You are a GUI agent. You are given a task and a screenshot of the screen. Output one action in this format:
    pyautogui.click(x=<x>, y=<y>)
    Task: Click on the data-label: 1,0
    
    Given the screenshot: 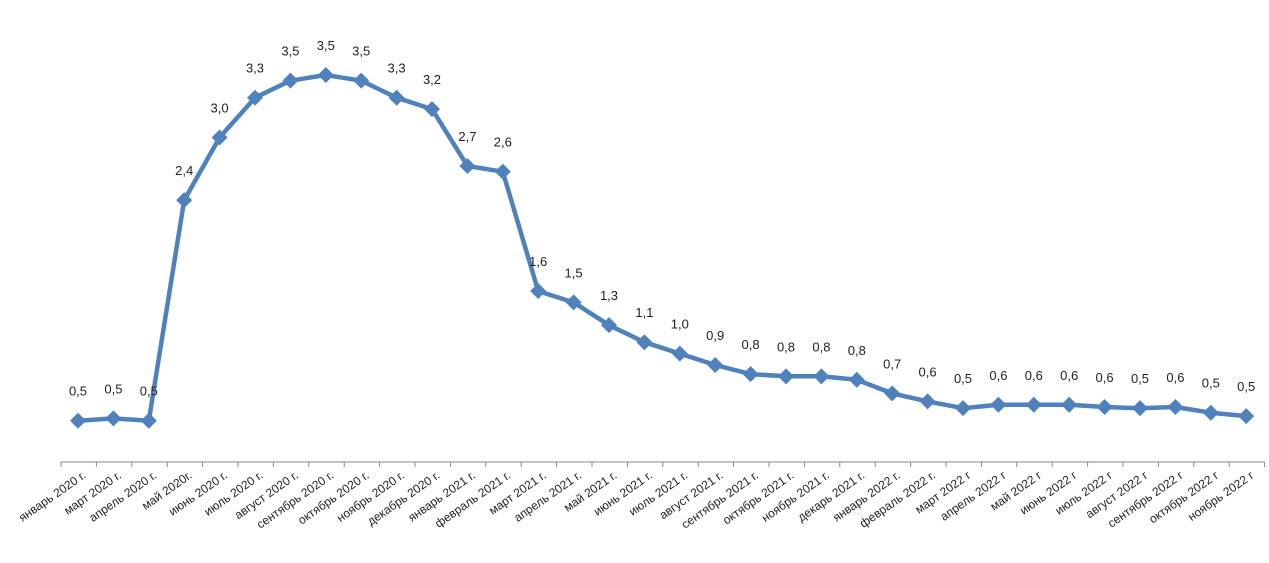 What is the action you would take?
    pyautogui.click(x=680, y=324)
    